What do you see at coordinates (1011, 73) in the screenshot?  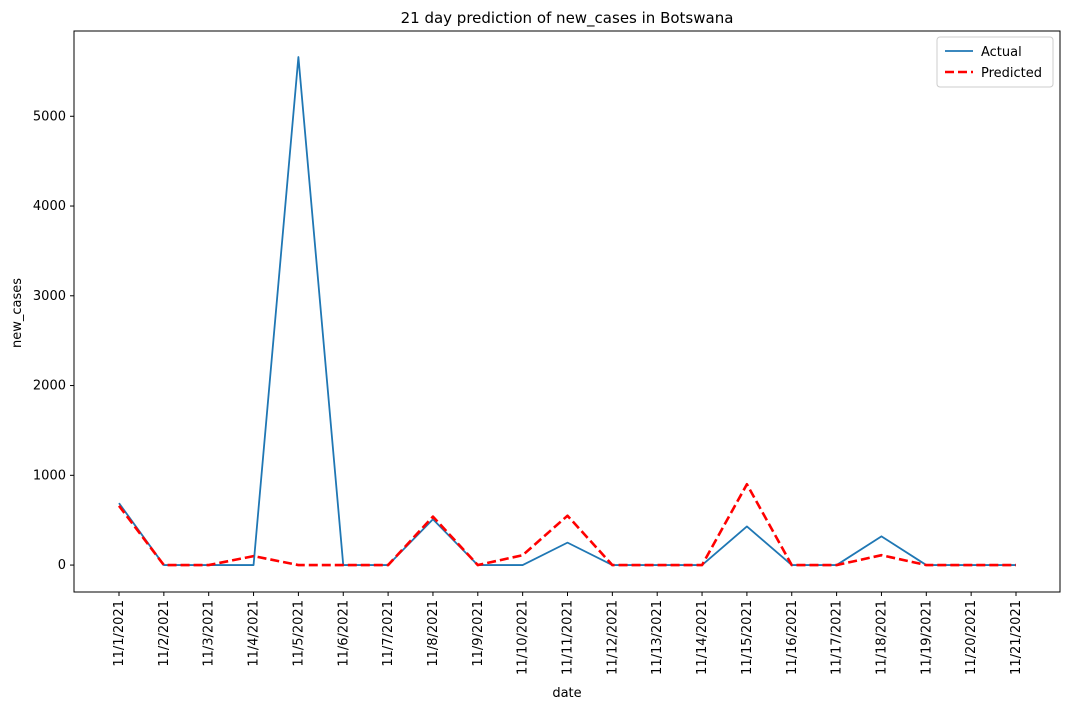 I see `legend-label-predicted: Predicted` at bounding box center [1011, 73].